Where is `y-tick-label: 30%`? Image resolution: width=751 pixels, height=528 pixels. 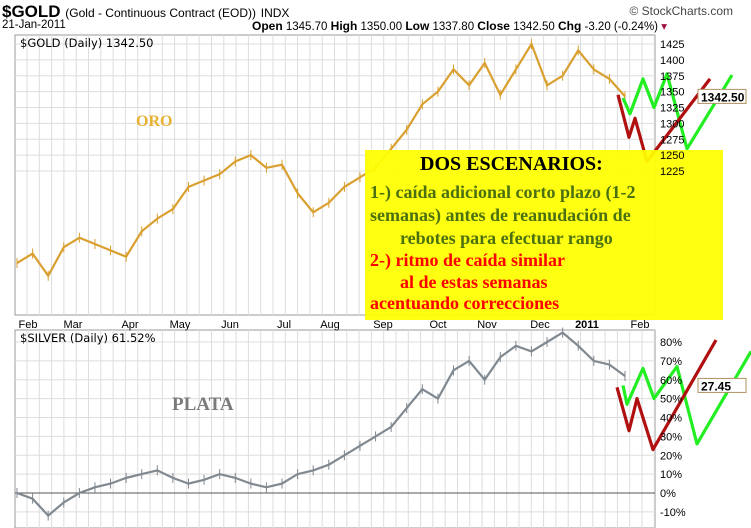 y-tick-label: 30% is located at coordinates (671, 437).